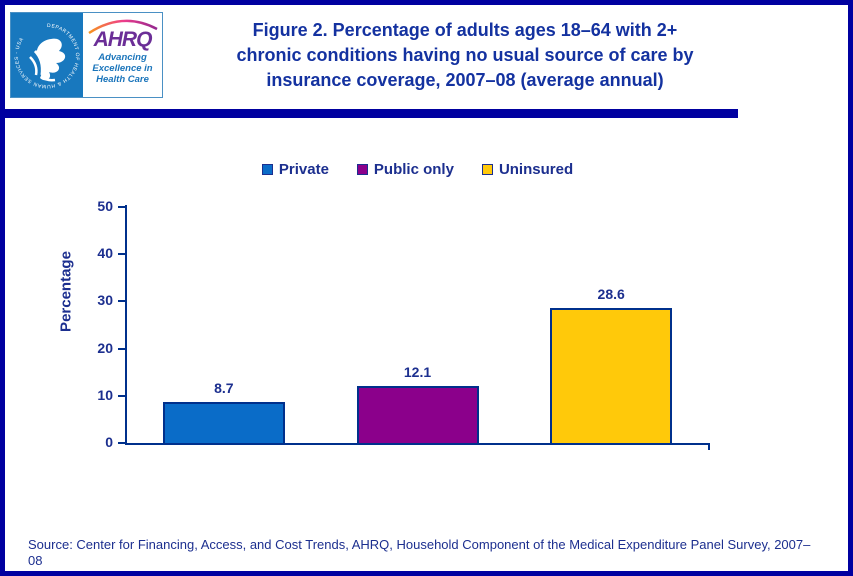 The image size is (853, 576). Describe the element at coordinates (417, 372) in the screenshot. I see `bar-value-label: 12.1` at that location.